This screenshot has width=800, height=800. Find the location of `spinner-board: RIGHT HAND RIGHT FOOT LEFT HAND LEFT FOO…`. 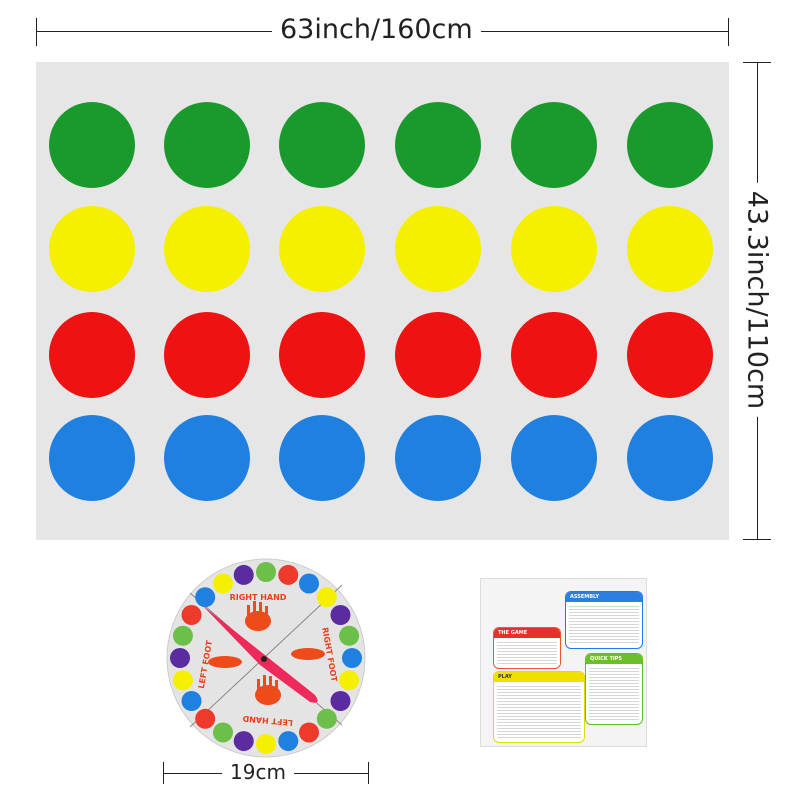

spinner-board: RIGHT HAND RIGHT FOOT LEFT HAND LEFT FOO… is located at coordinates (266, 658).